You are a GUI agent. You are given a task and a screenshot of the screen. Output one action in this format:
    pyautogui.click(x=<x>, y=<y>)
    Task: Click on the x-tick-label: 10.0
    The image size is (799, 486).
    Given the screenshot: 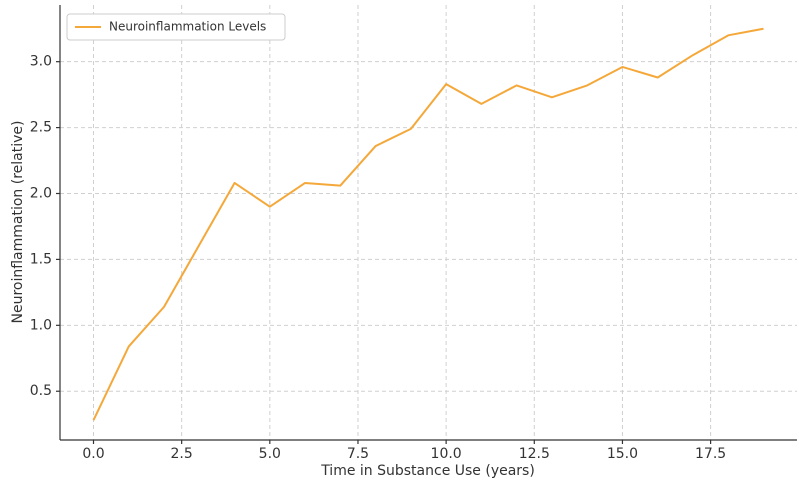 What is the action you would take?
    pyautogui.click(x=446, y=454)
    